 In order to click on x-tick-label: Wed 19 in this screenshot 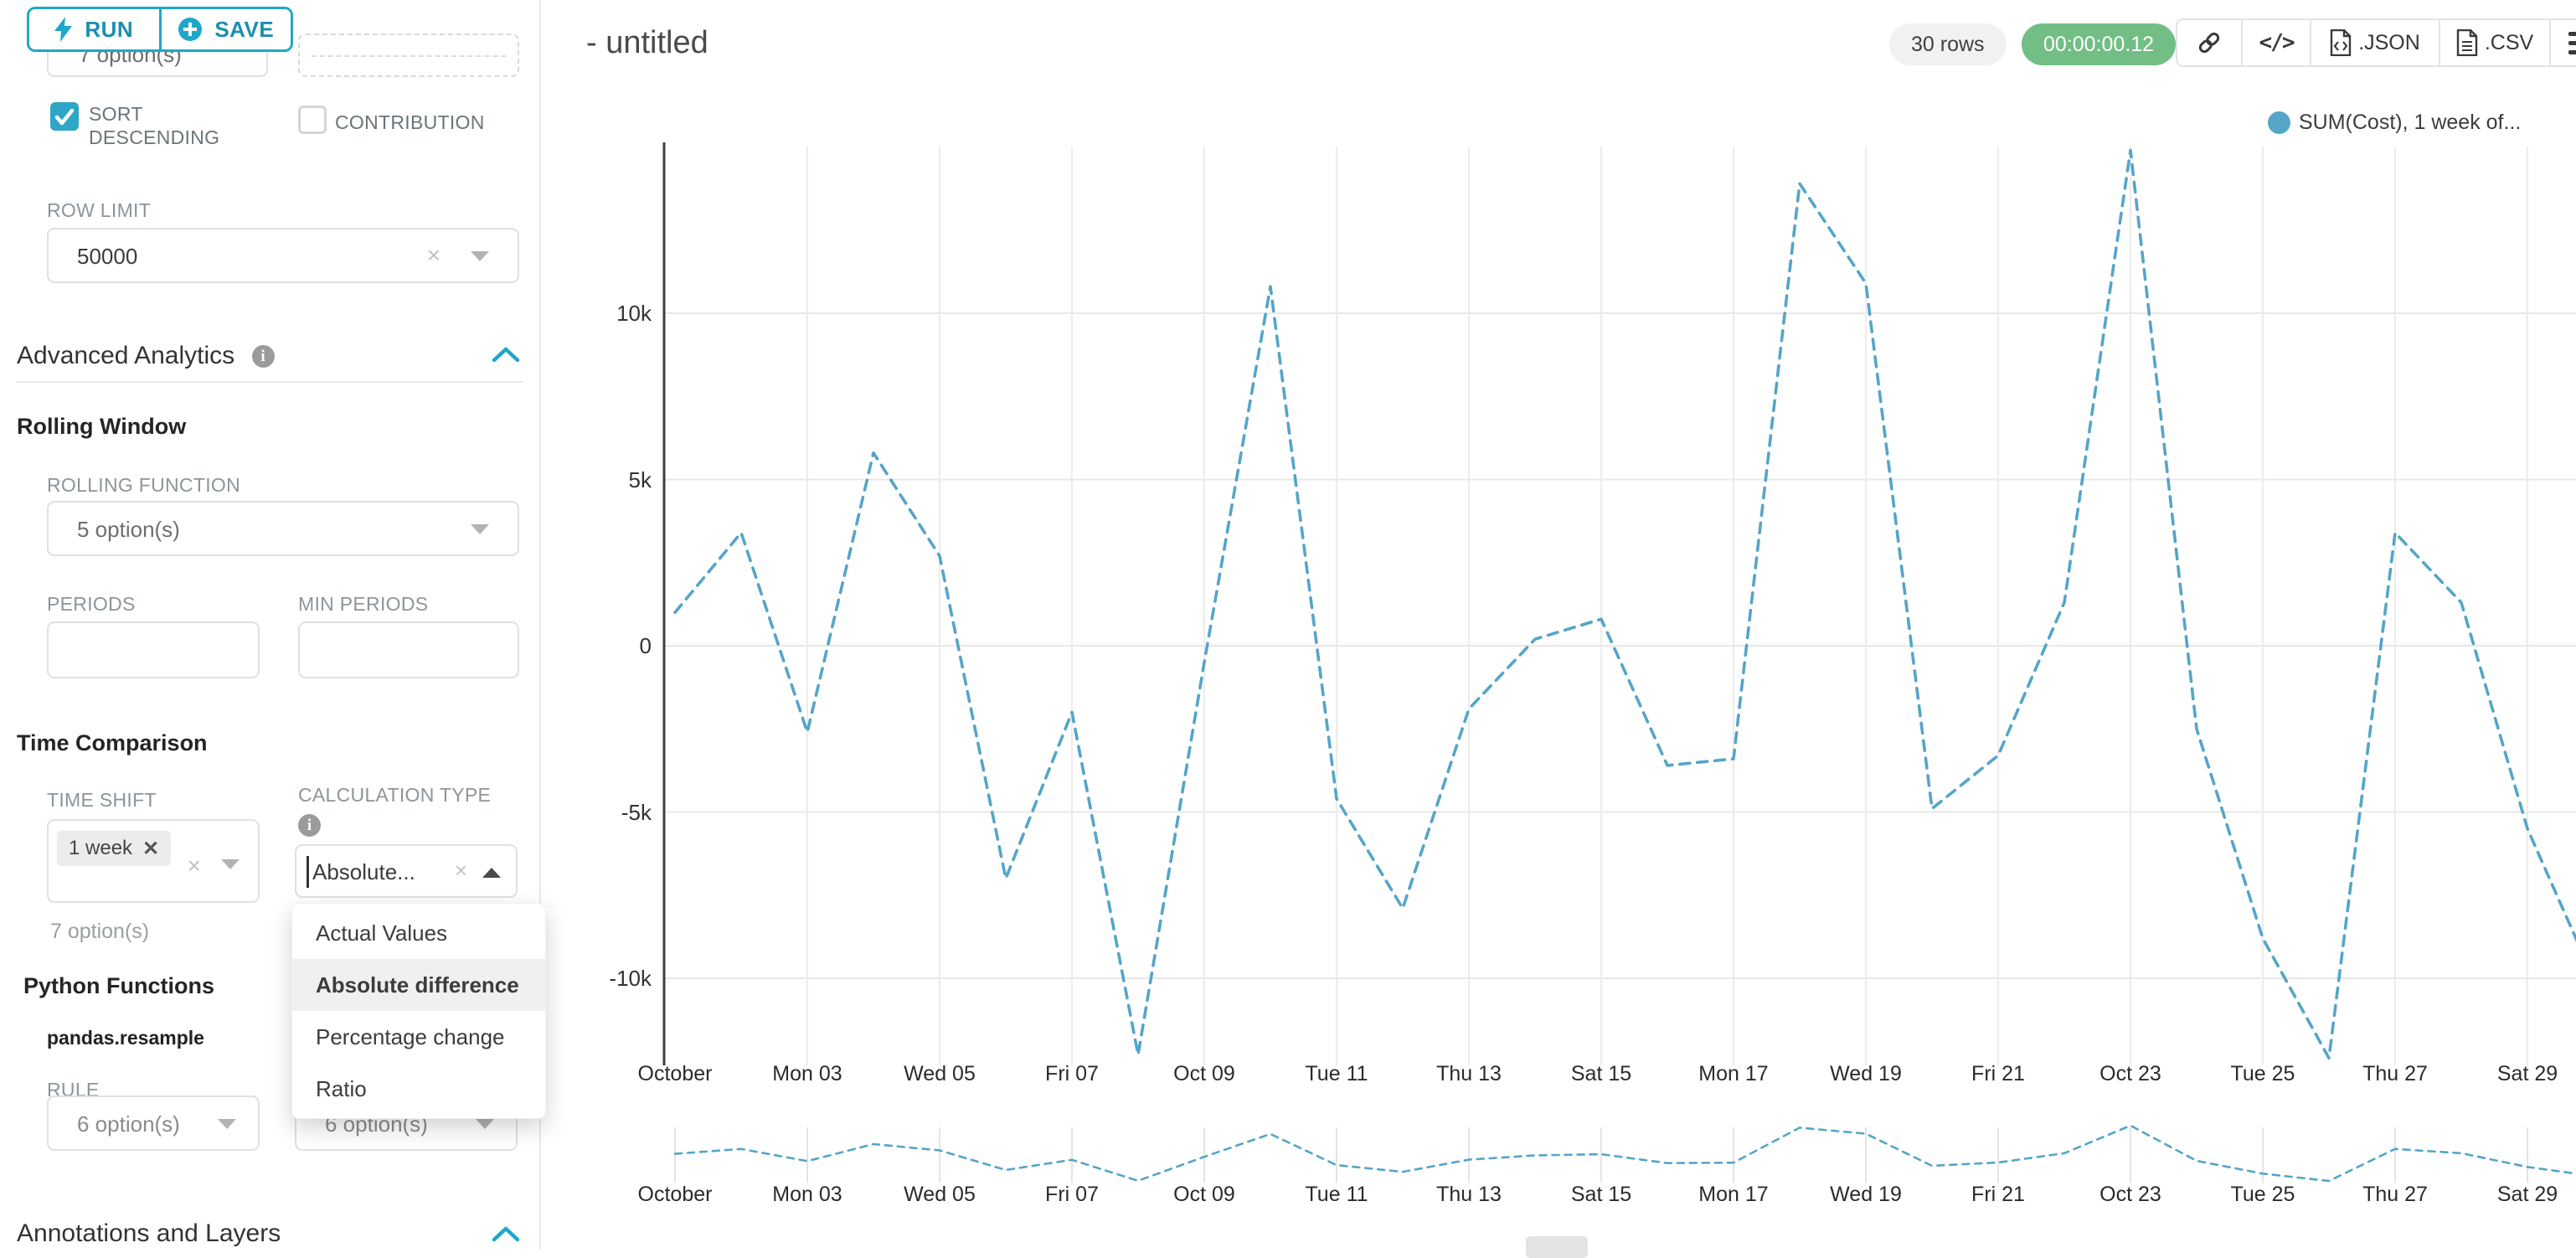, I will do `click(1866, 1194)`.